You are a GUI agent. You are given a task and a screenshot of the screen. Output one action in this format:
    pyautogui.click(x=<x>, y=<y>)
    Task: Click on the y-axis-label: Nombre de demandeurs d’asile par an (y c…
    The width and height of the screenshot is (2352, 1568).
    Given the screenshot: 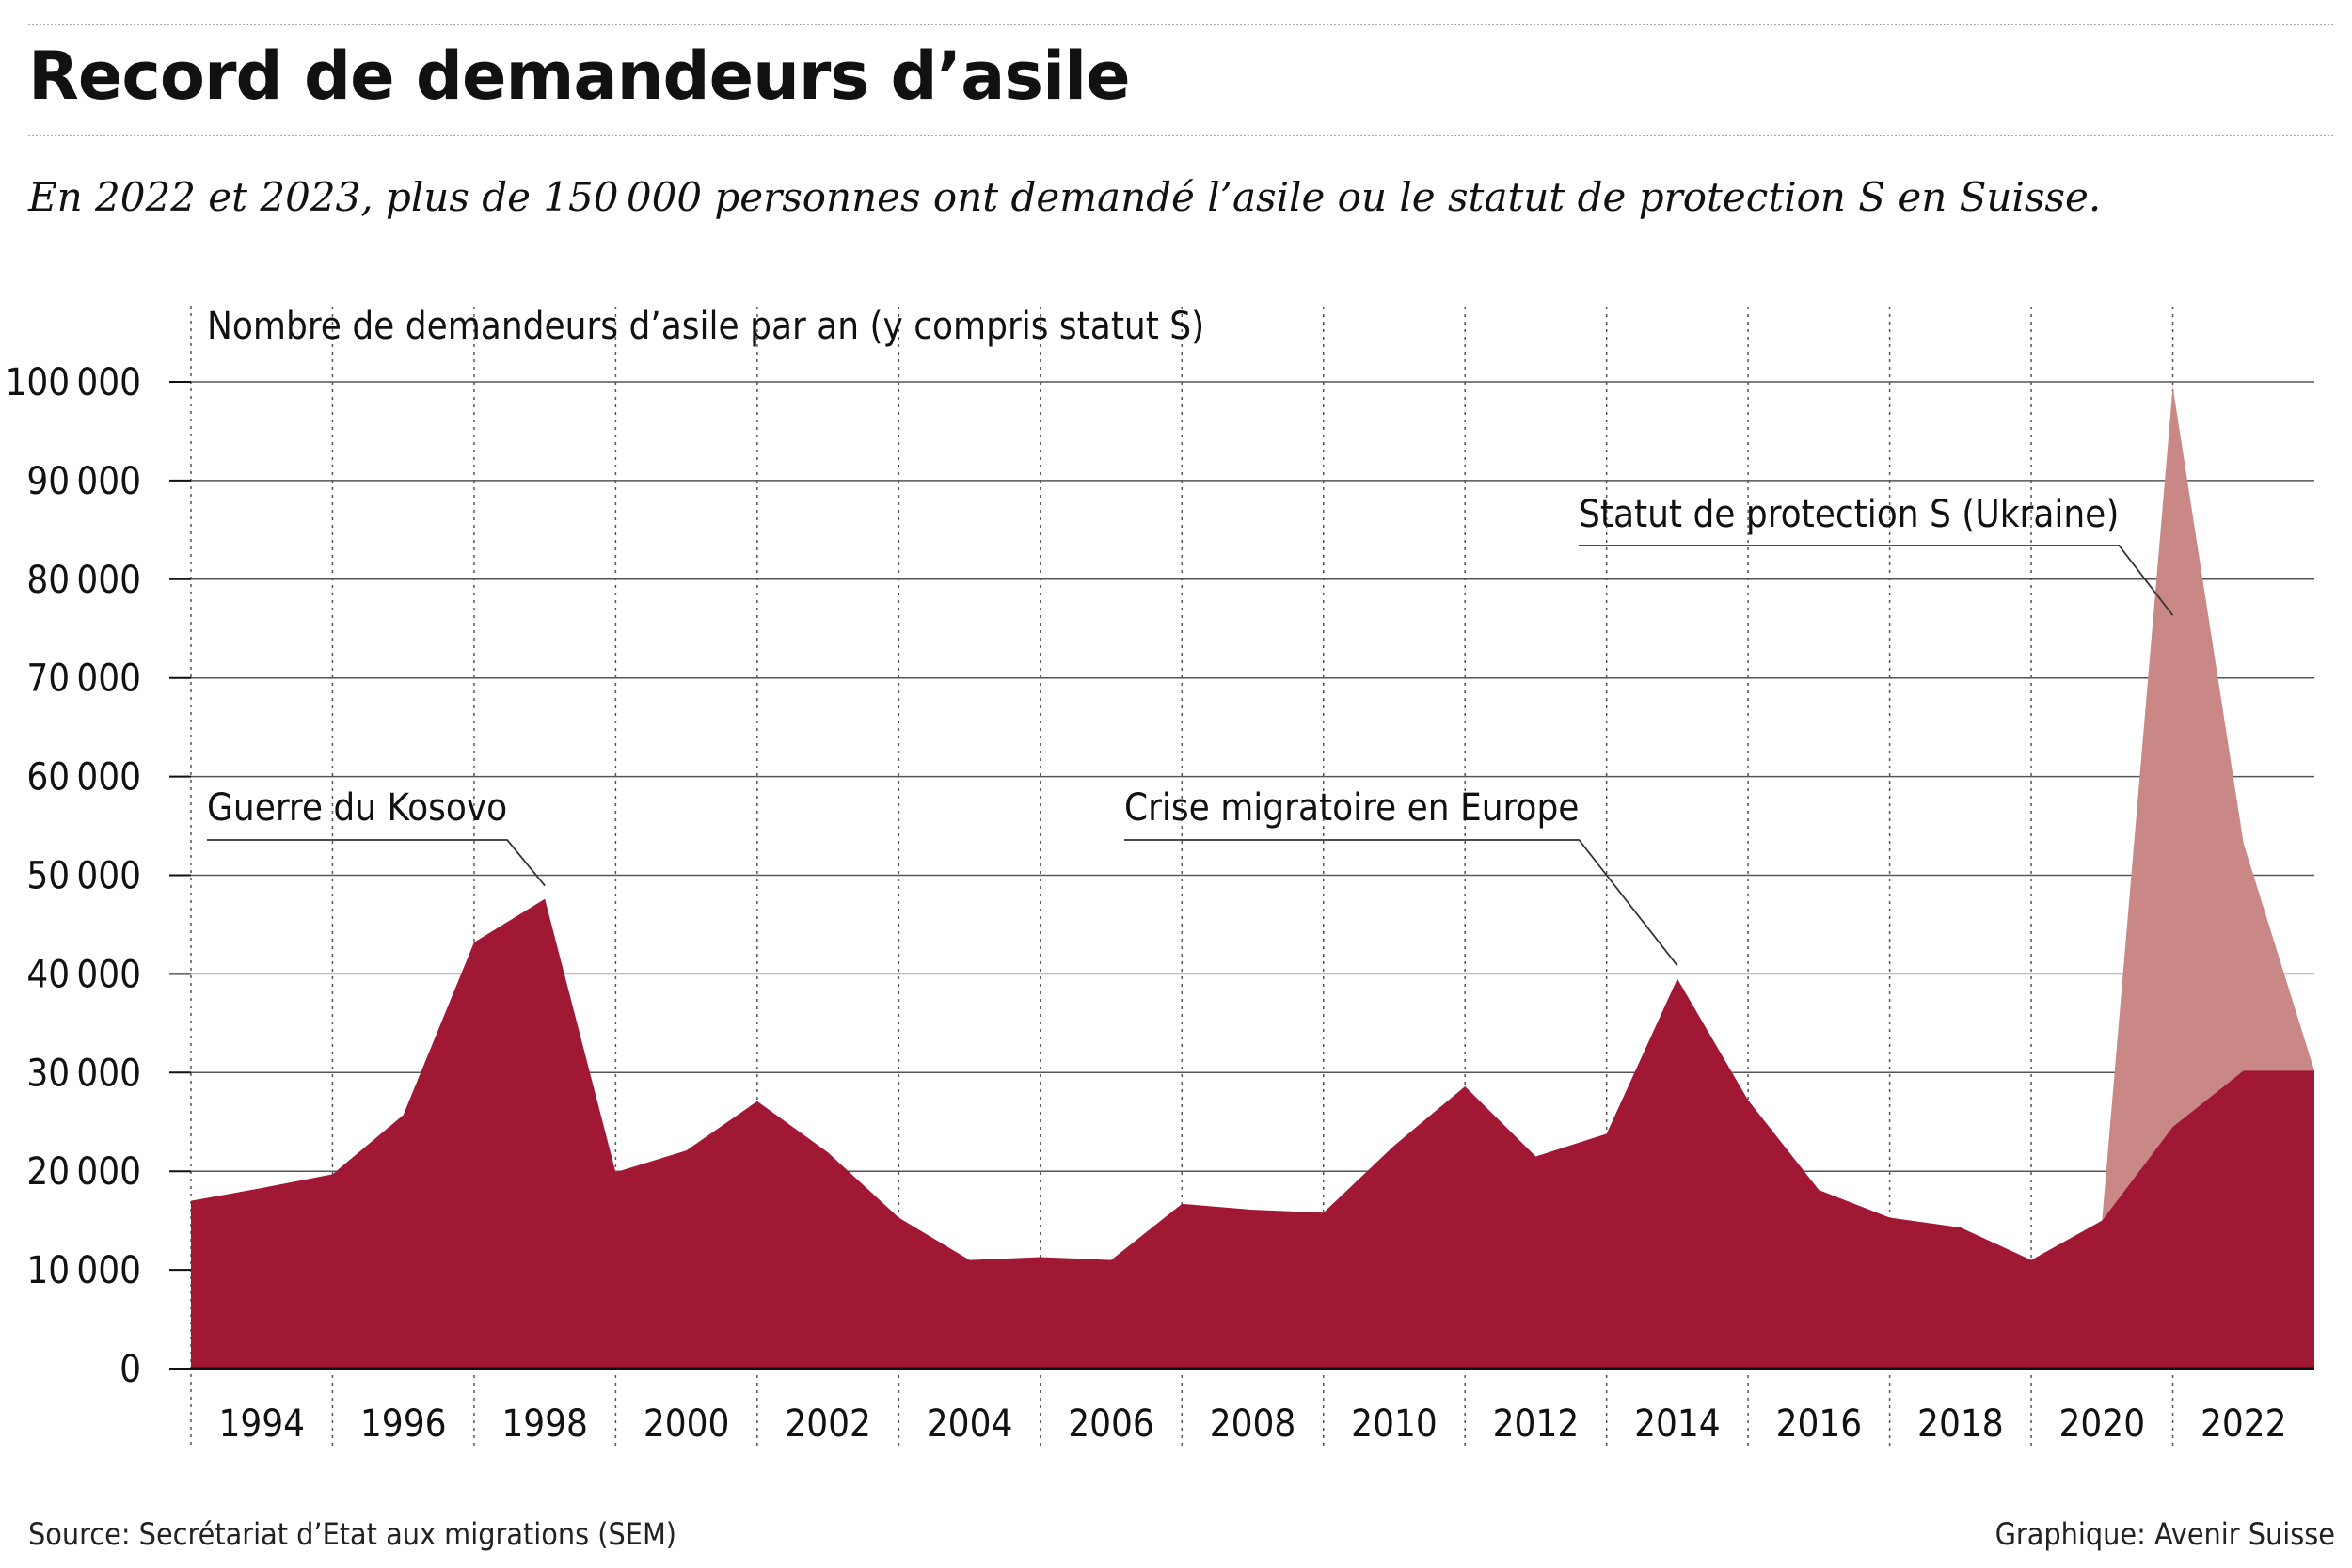 What is the action you would take?
    pyautogui.click(x=705, y=326)
    